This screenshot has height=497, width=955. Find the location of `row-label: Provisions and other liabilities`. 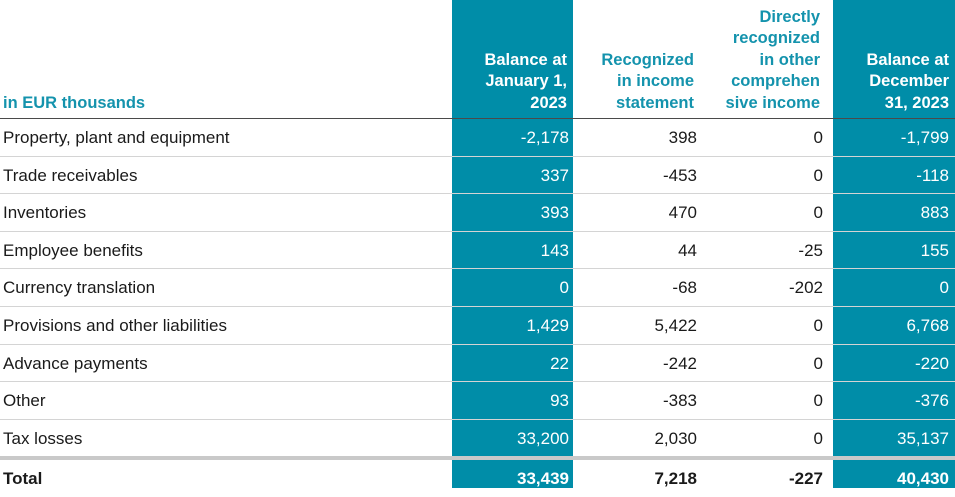

row-label: Provisions and other liabilities is located at coordinates (115, 325).